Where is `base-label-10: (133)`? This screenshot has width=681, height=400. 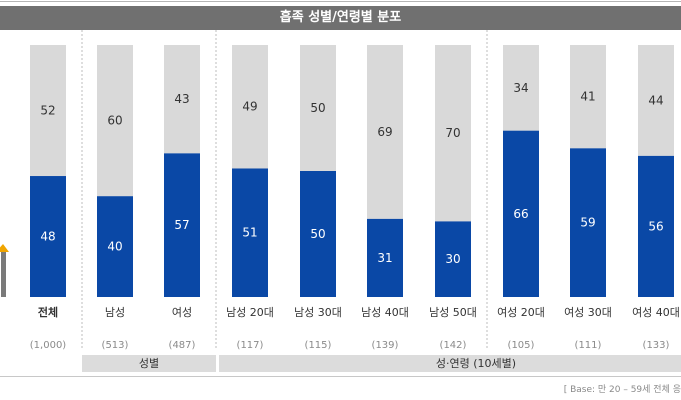
base-label-10: (133) is located at coordinates (656, 345).